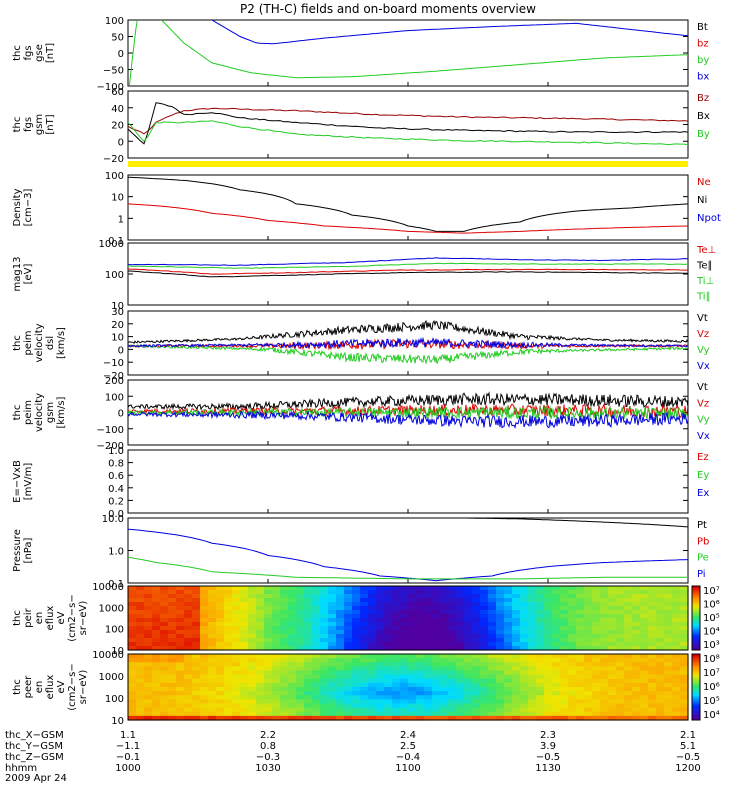 This screenshot has width=750, height=800. What do you see at coordinates (116, 476) in the screenshot?
I see `efield-ytick-label: 0.6` at bounding box center [116, 476].